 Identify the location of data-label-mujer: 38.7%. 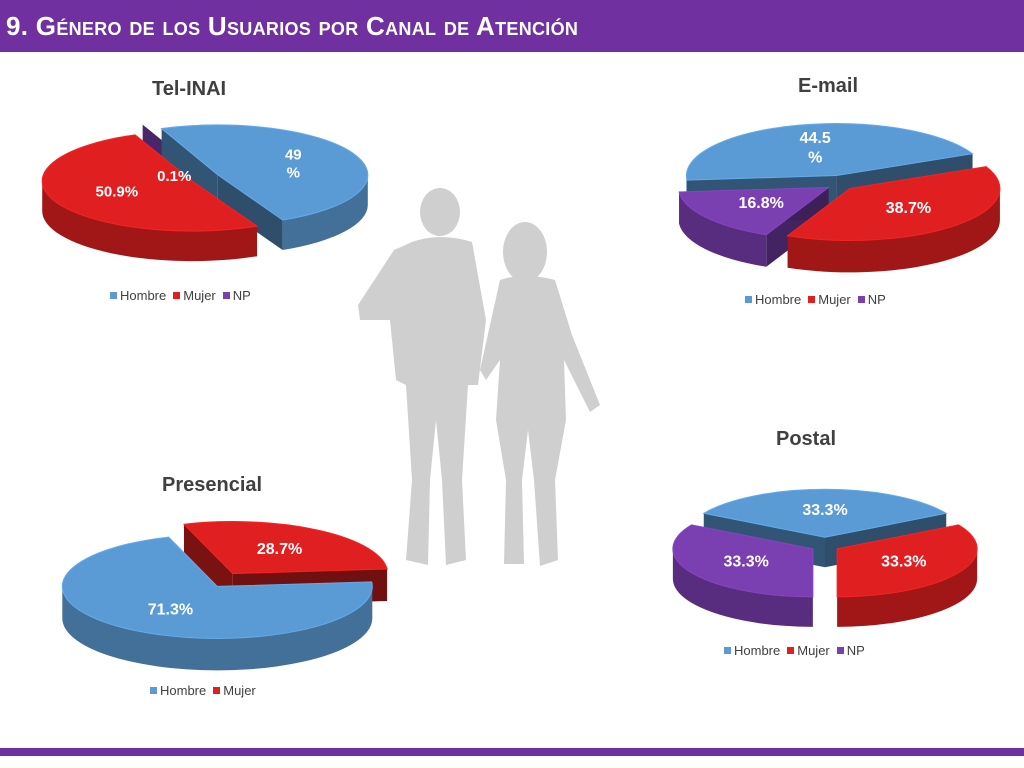
(908, 208).